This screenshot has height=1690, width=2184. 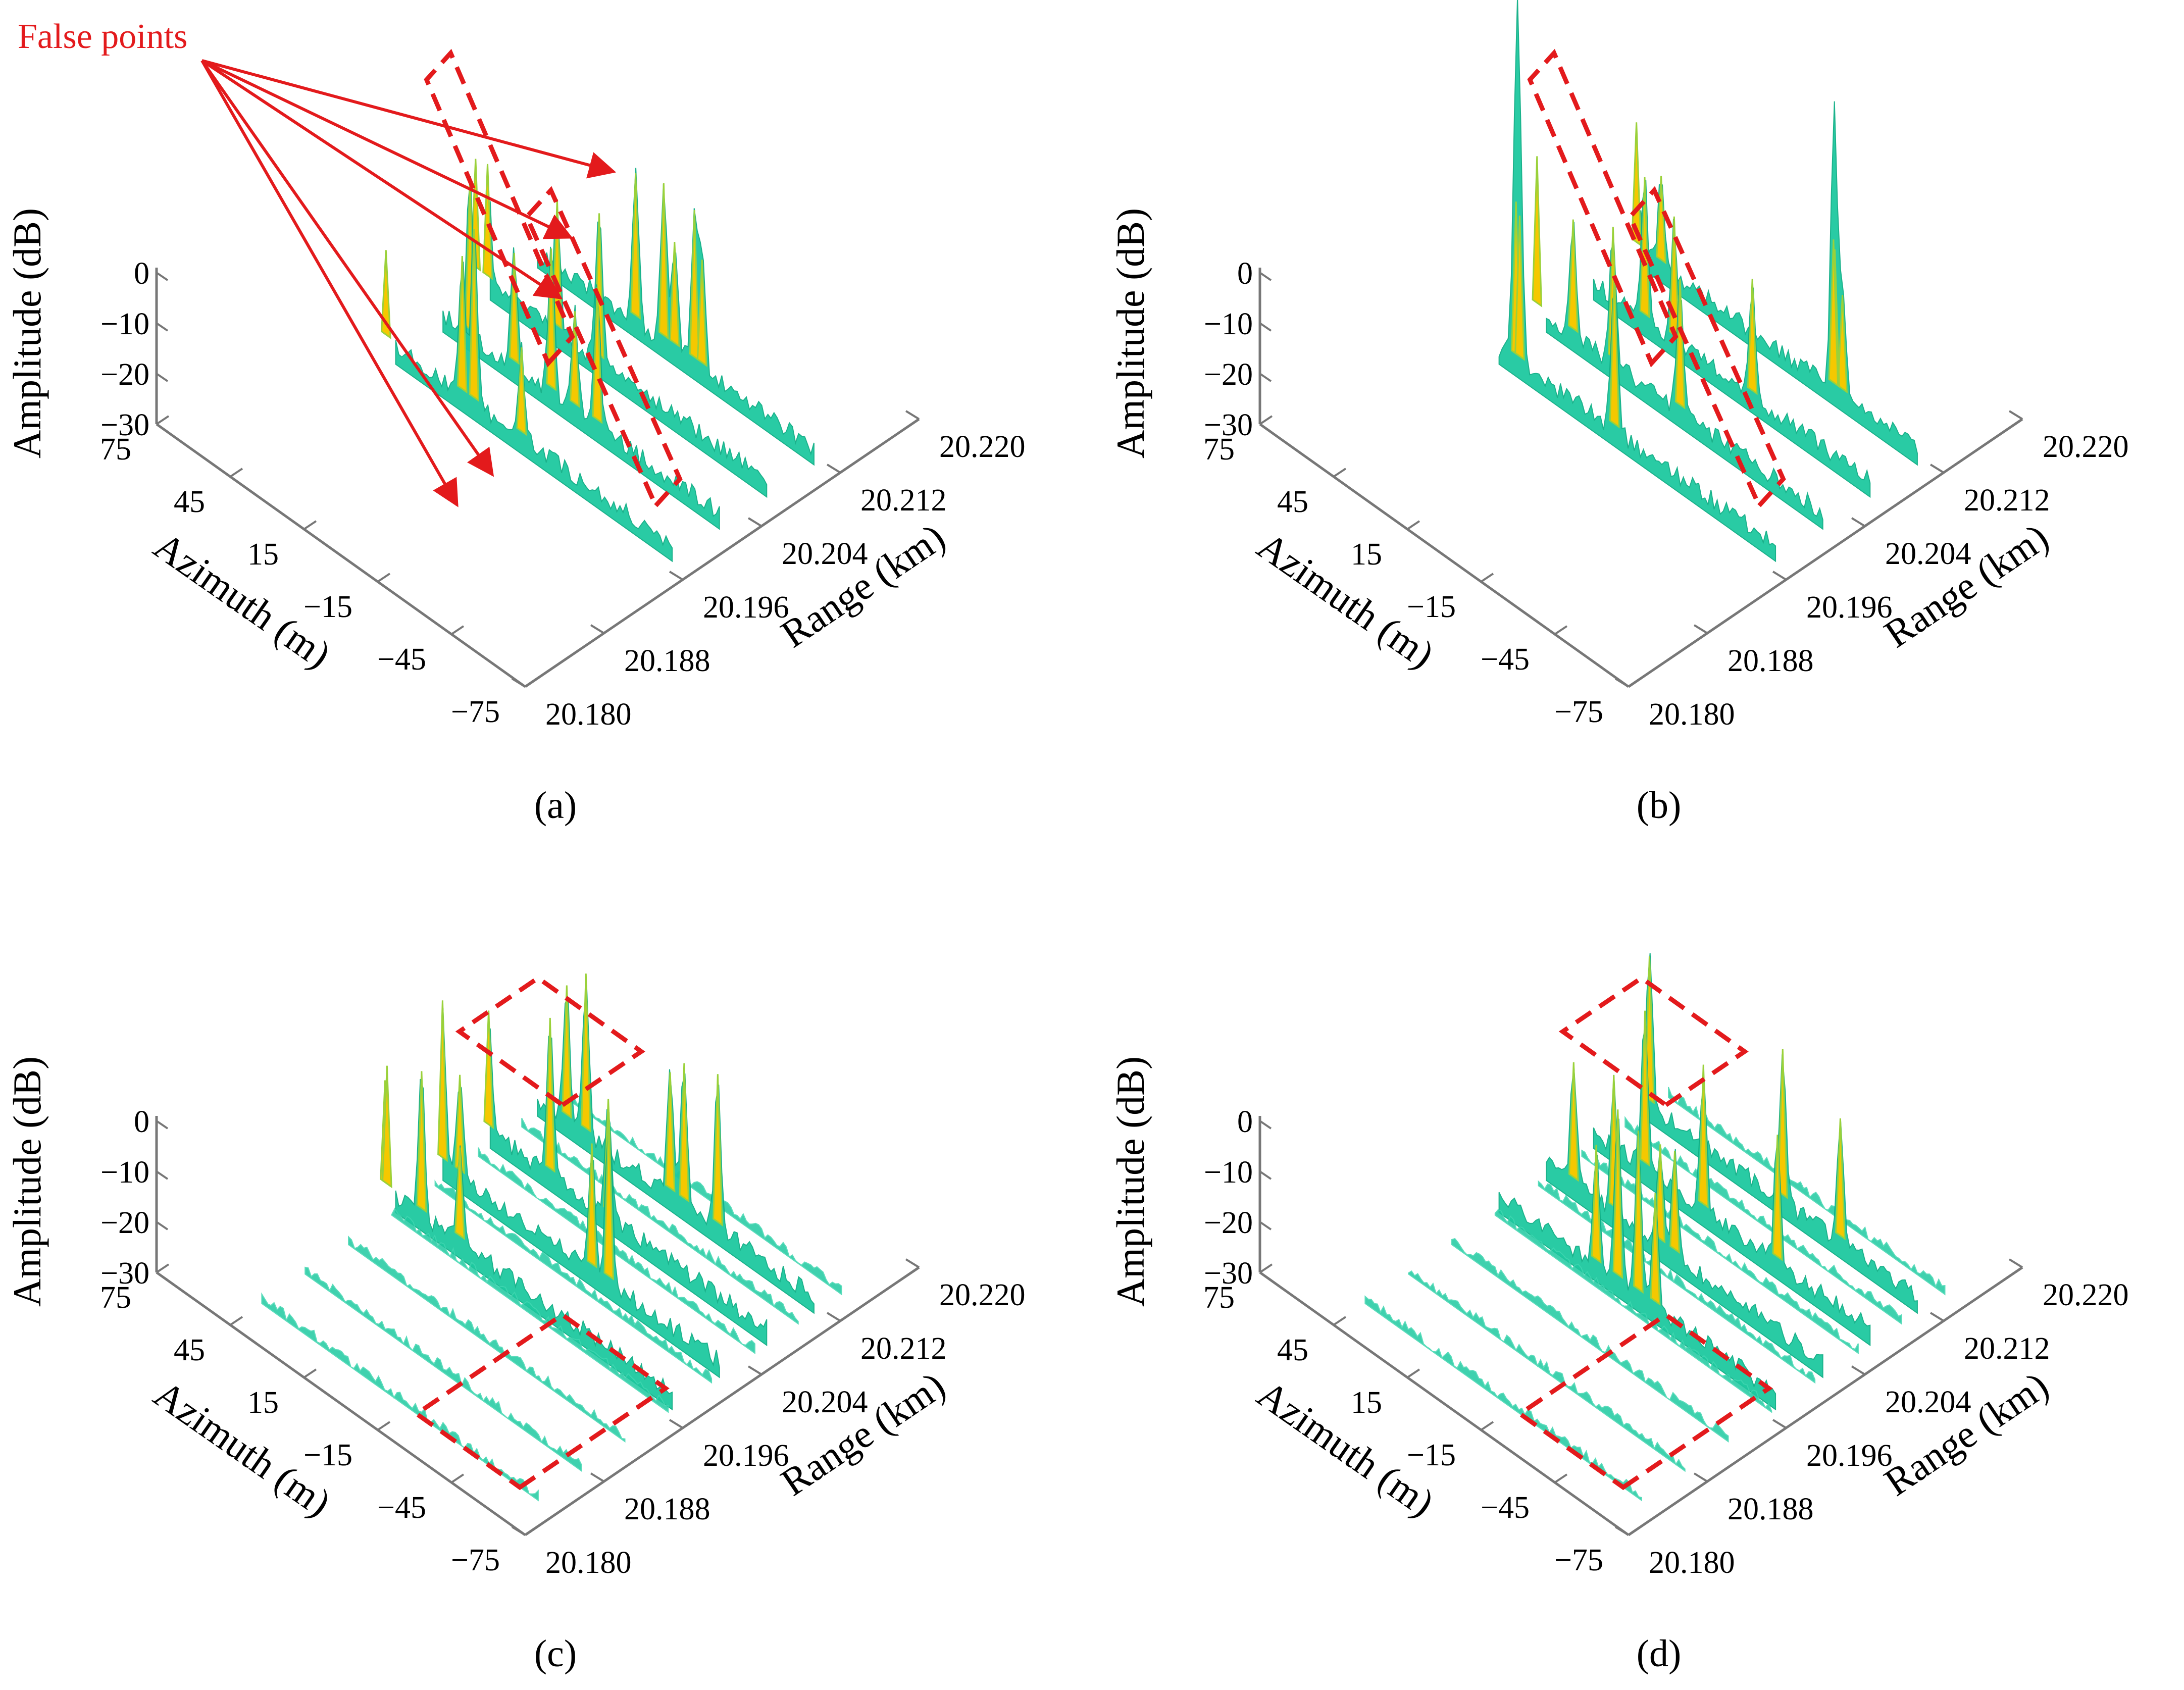 I want to click on azimuth-axis-line, so click(x=1444, y=555).